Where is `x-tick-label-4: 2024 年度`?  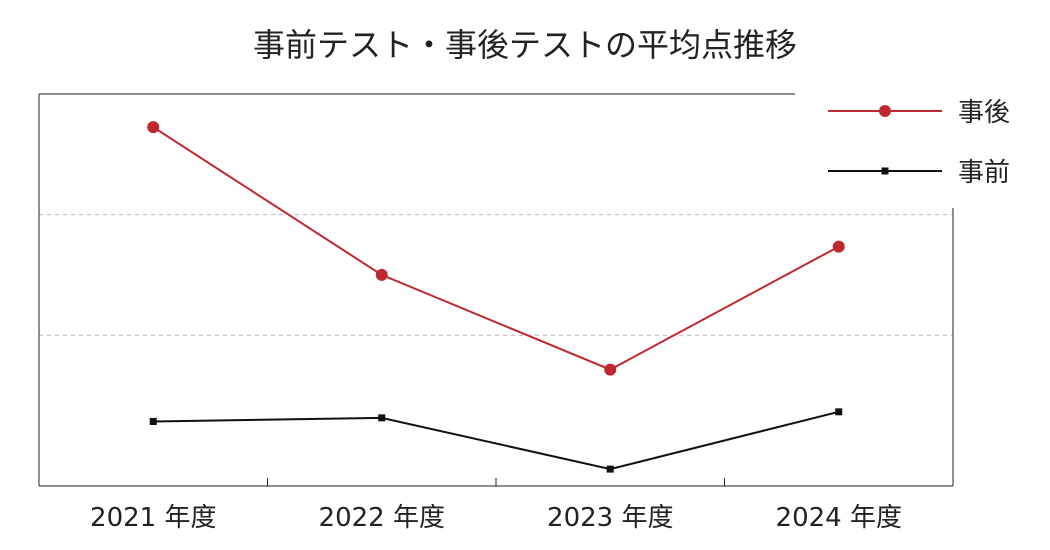
x-tick-label-4: 2024 年度 is located at coordinates (839, 518).